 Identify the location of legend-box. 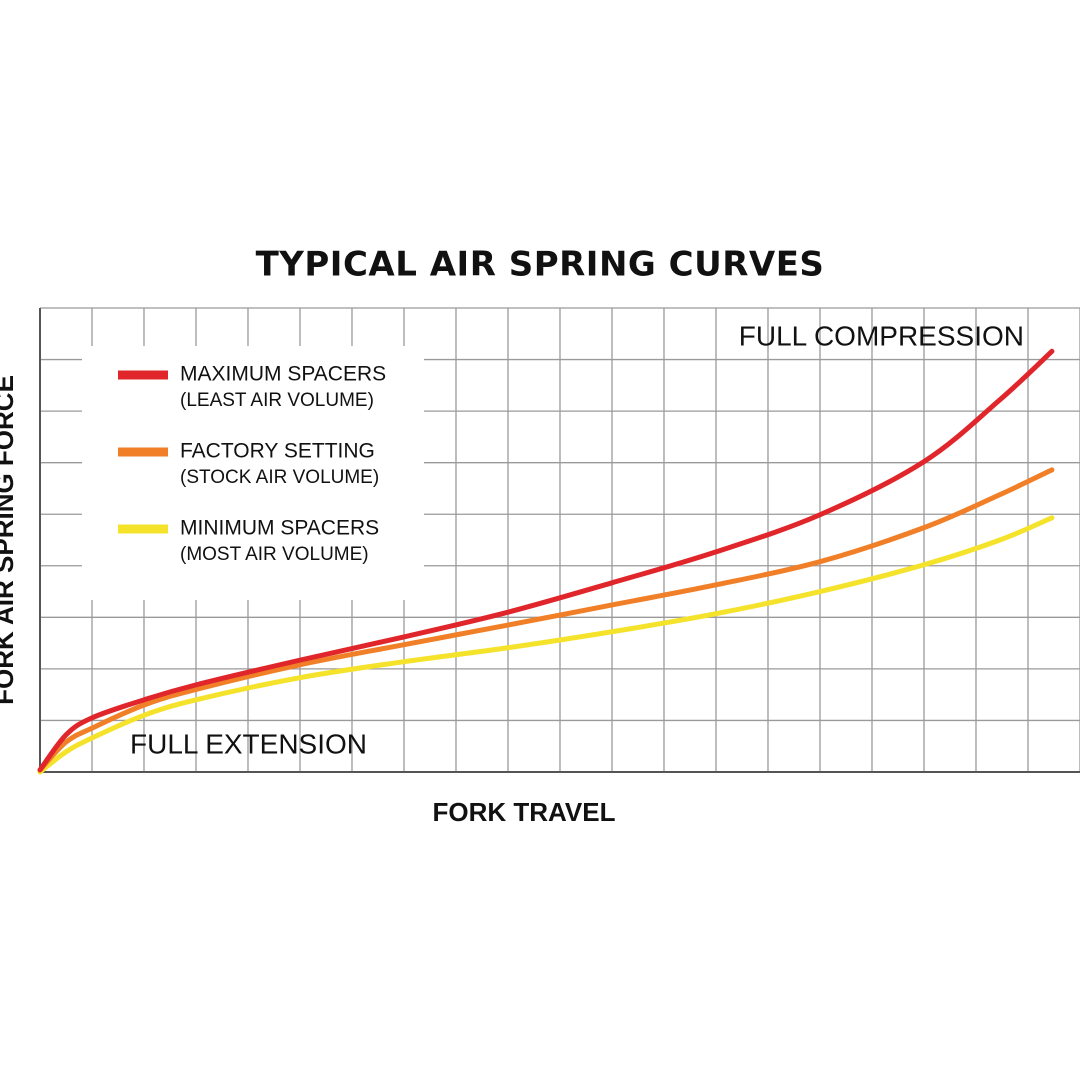
(253, 473).